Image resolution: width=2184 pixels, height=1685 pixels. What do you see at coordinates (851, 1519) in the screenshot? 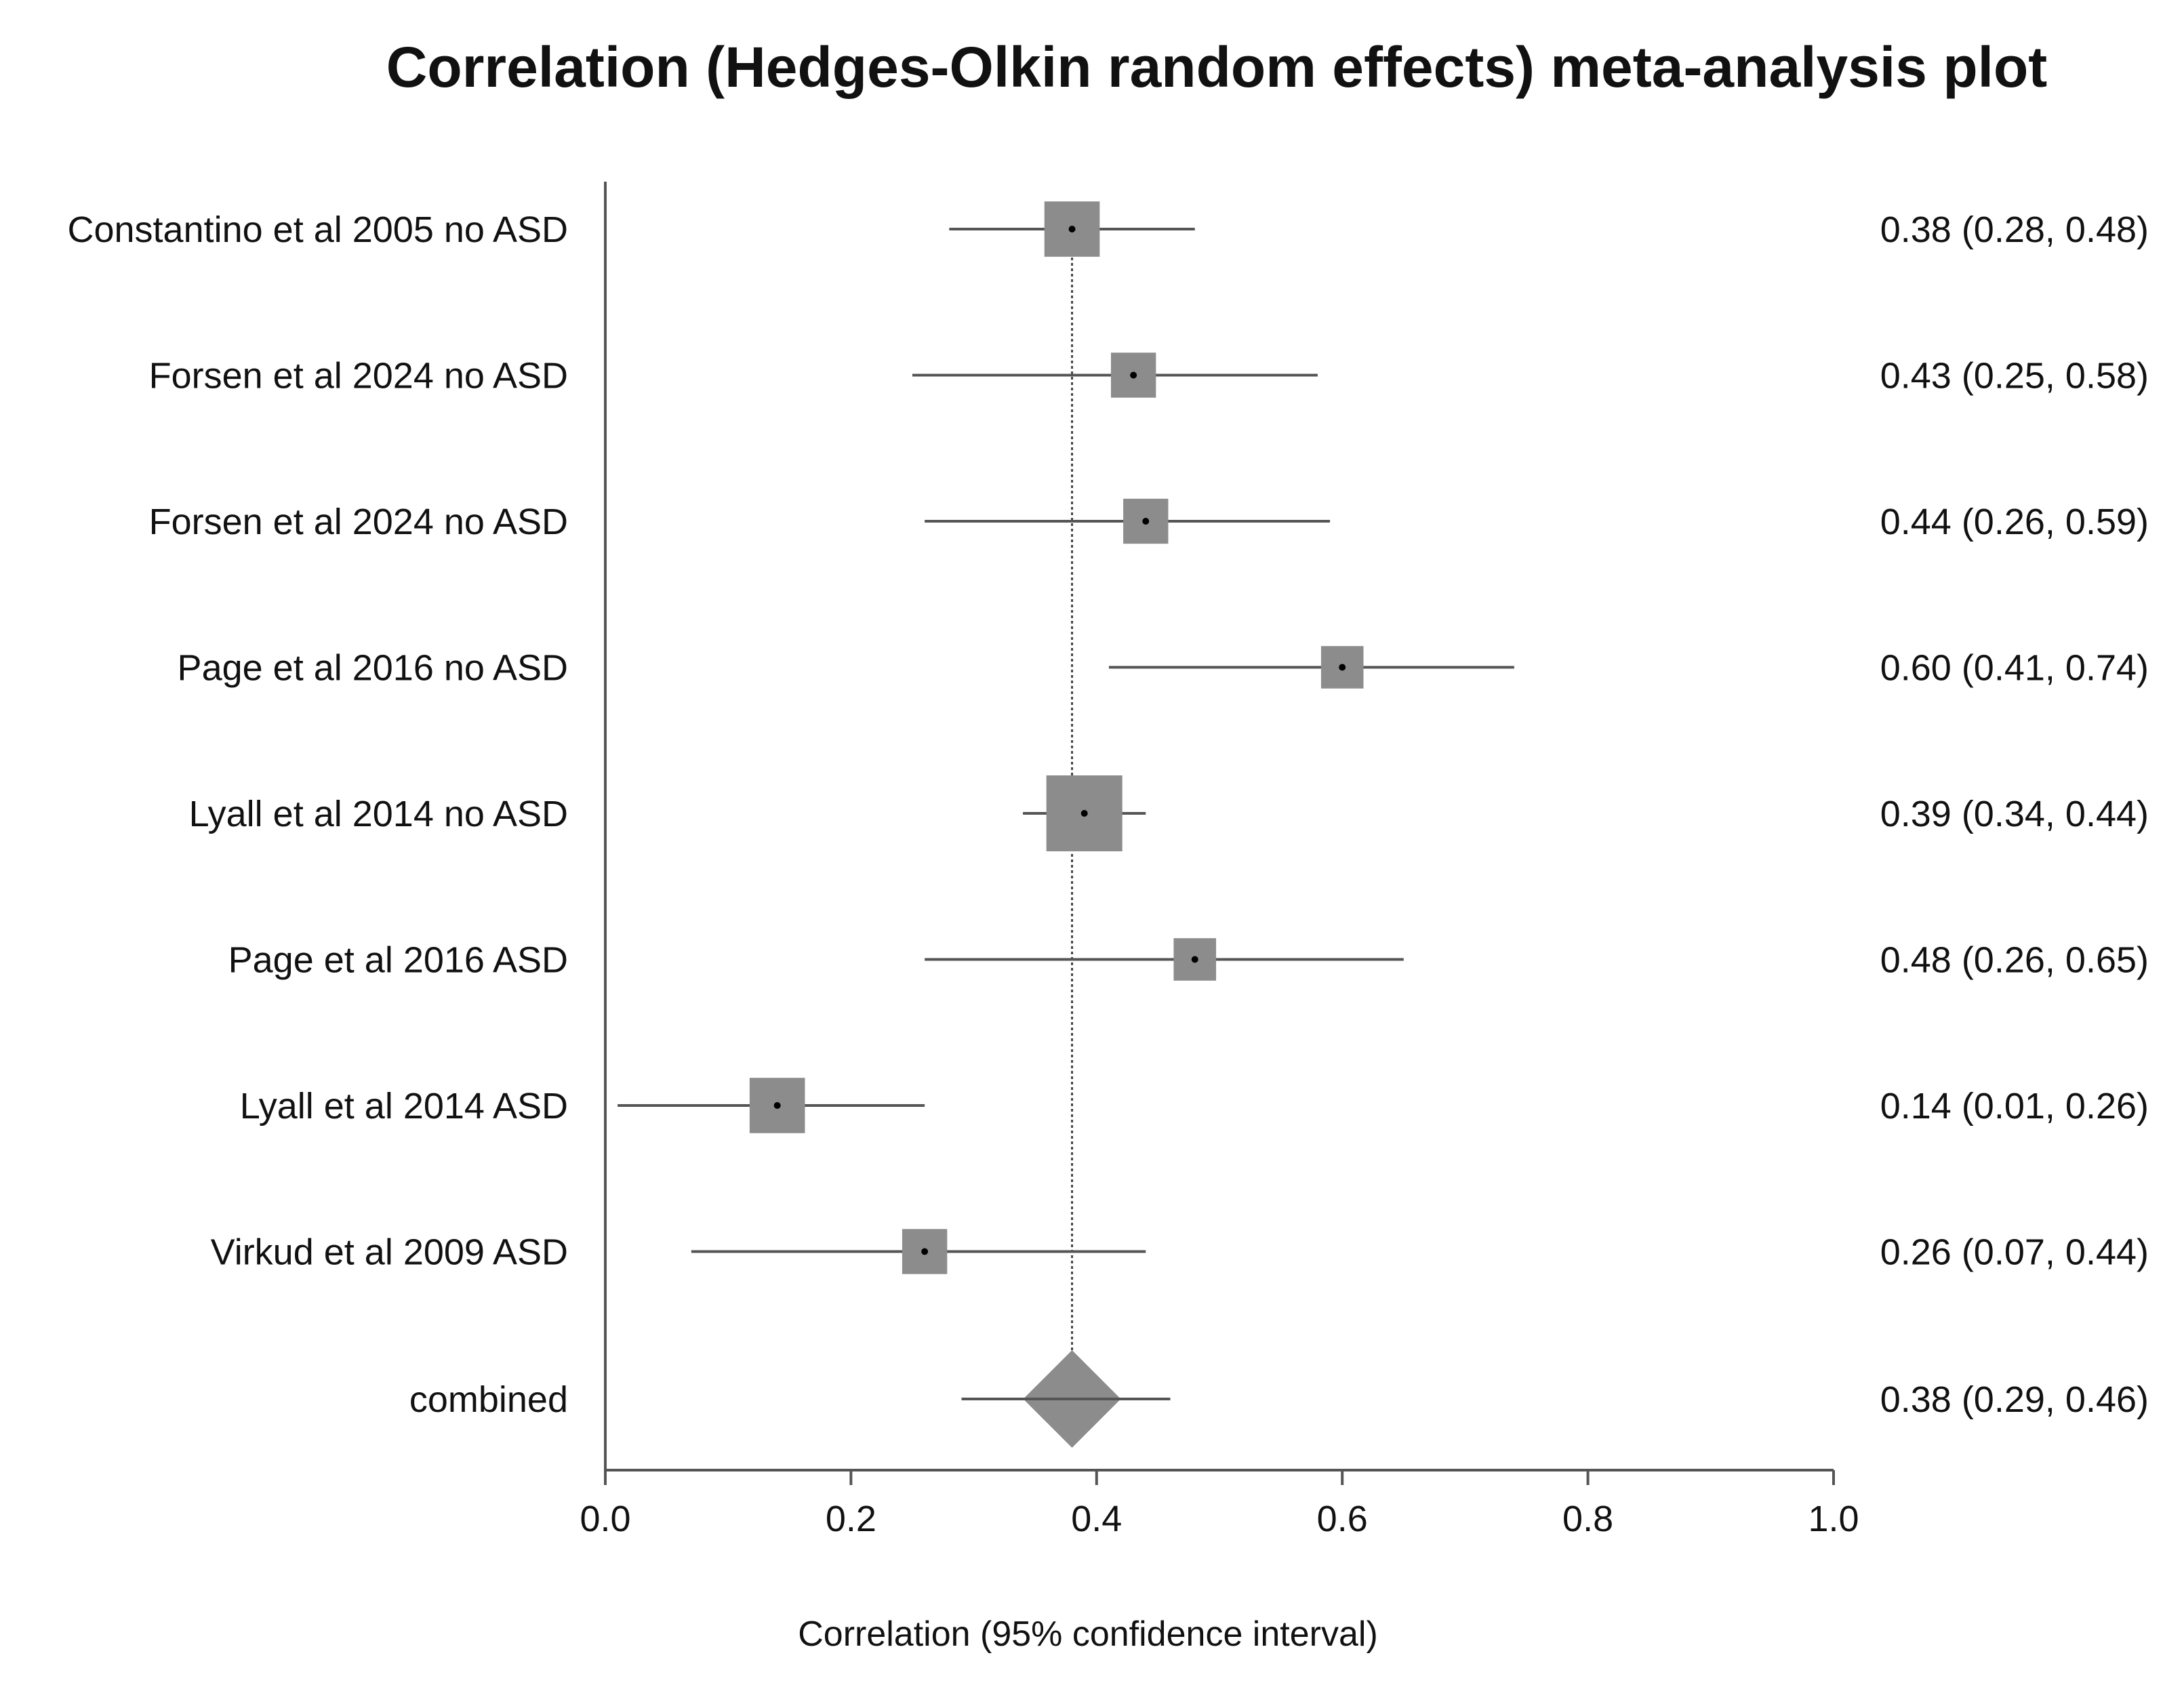
I see `x-tick-label: 0.2` at bounding box center [851, 1519].